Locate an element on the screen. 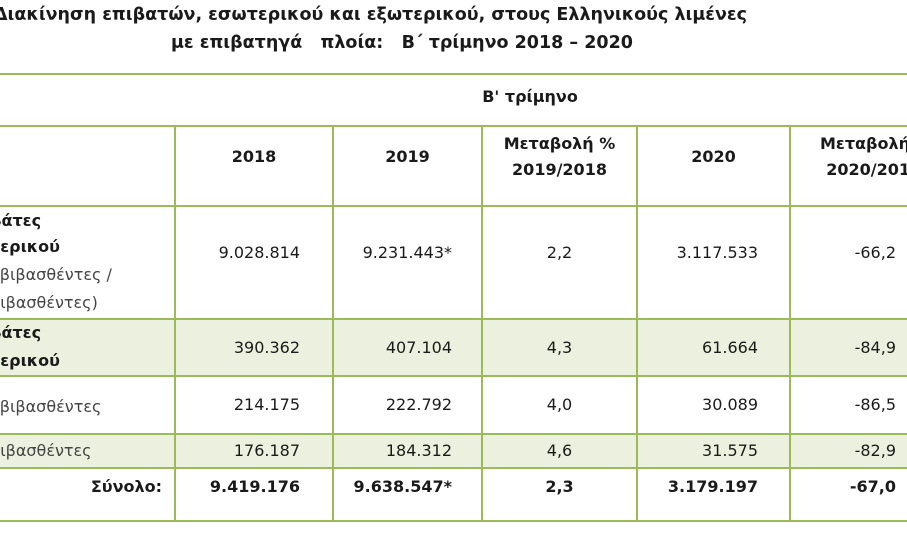 The width and height of the screenshot is (907, 536). cell: -66,2 is located at coordinates (875, 252).